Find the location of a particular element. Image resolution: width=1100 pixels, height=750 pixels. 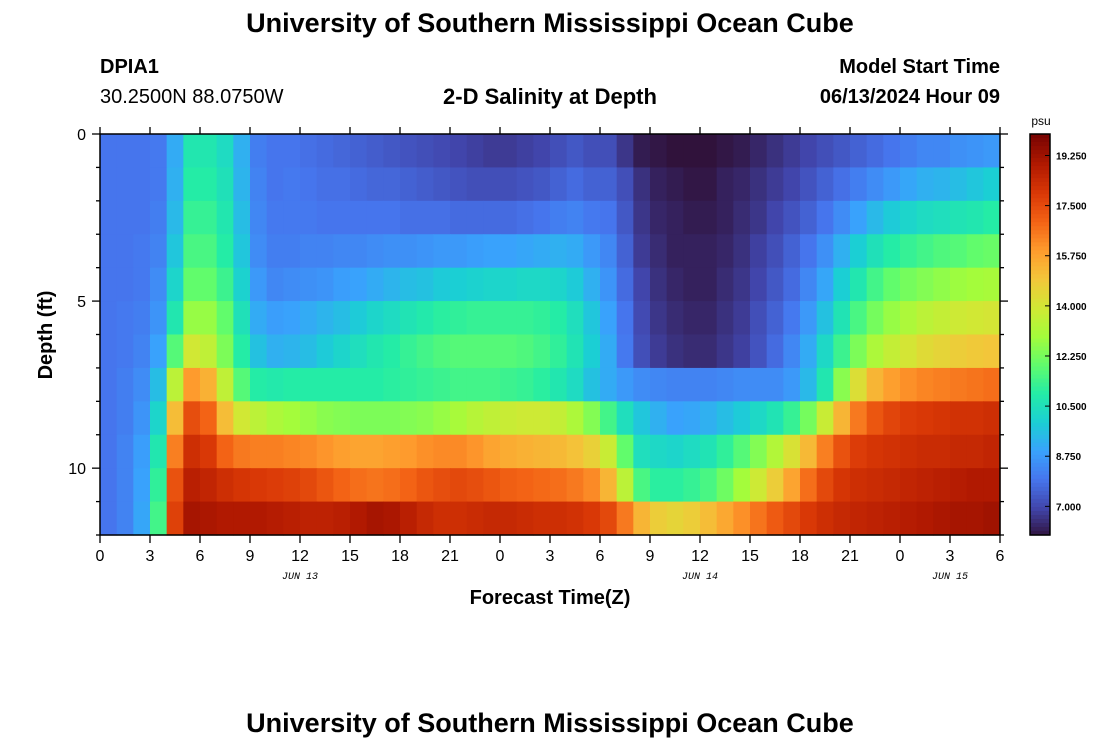

y-axis-label: Depth (ft) is located at coordinates (46, 335).